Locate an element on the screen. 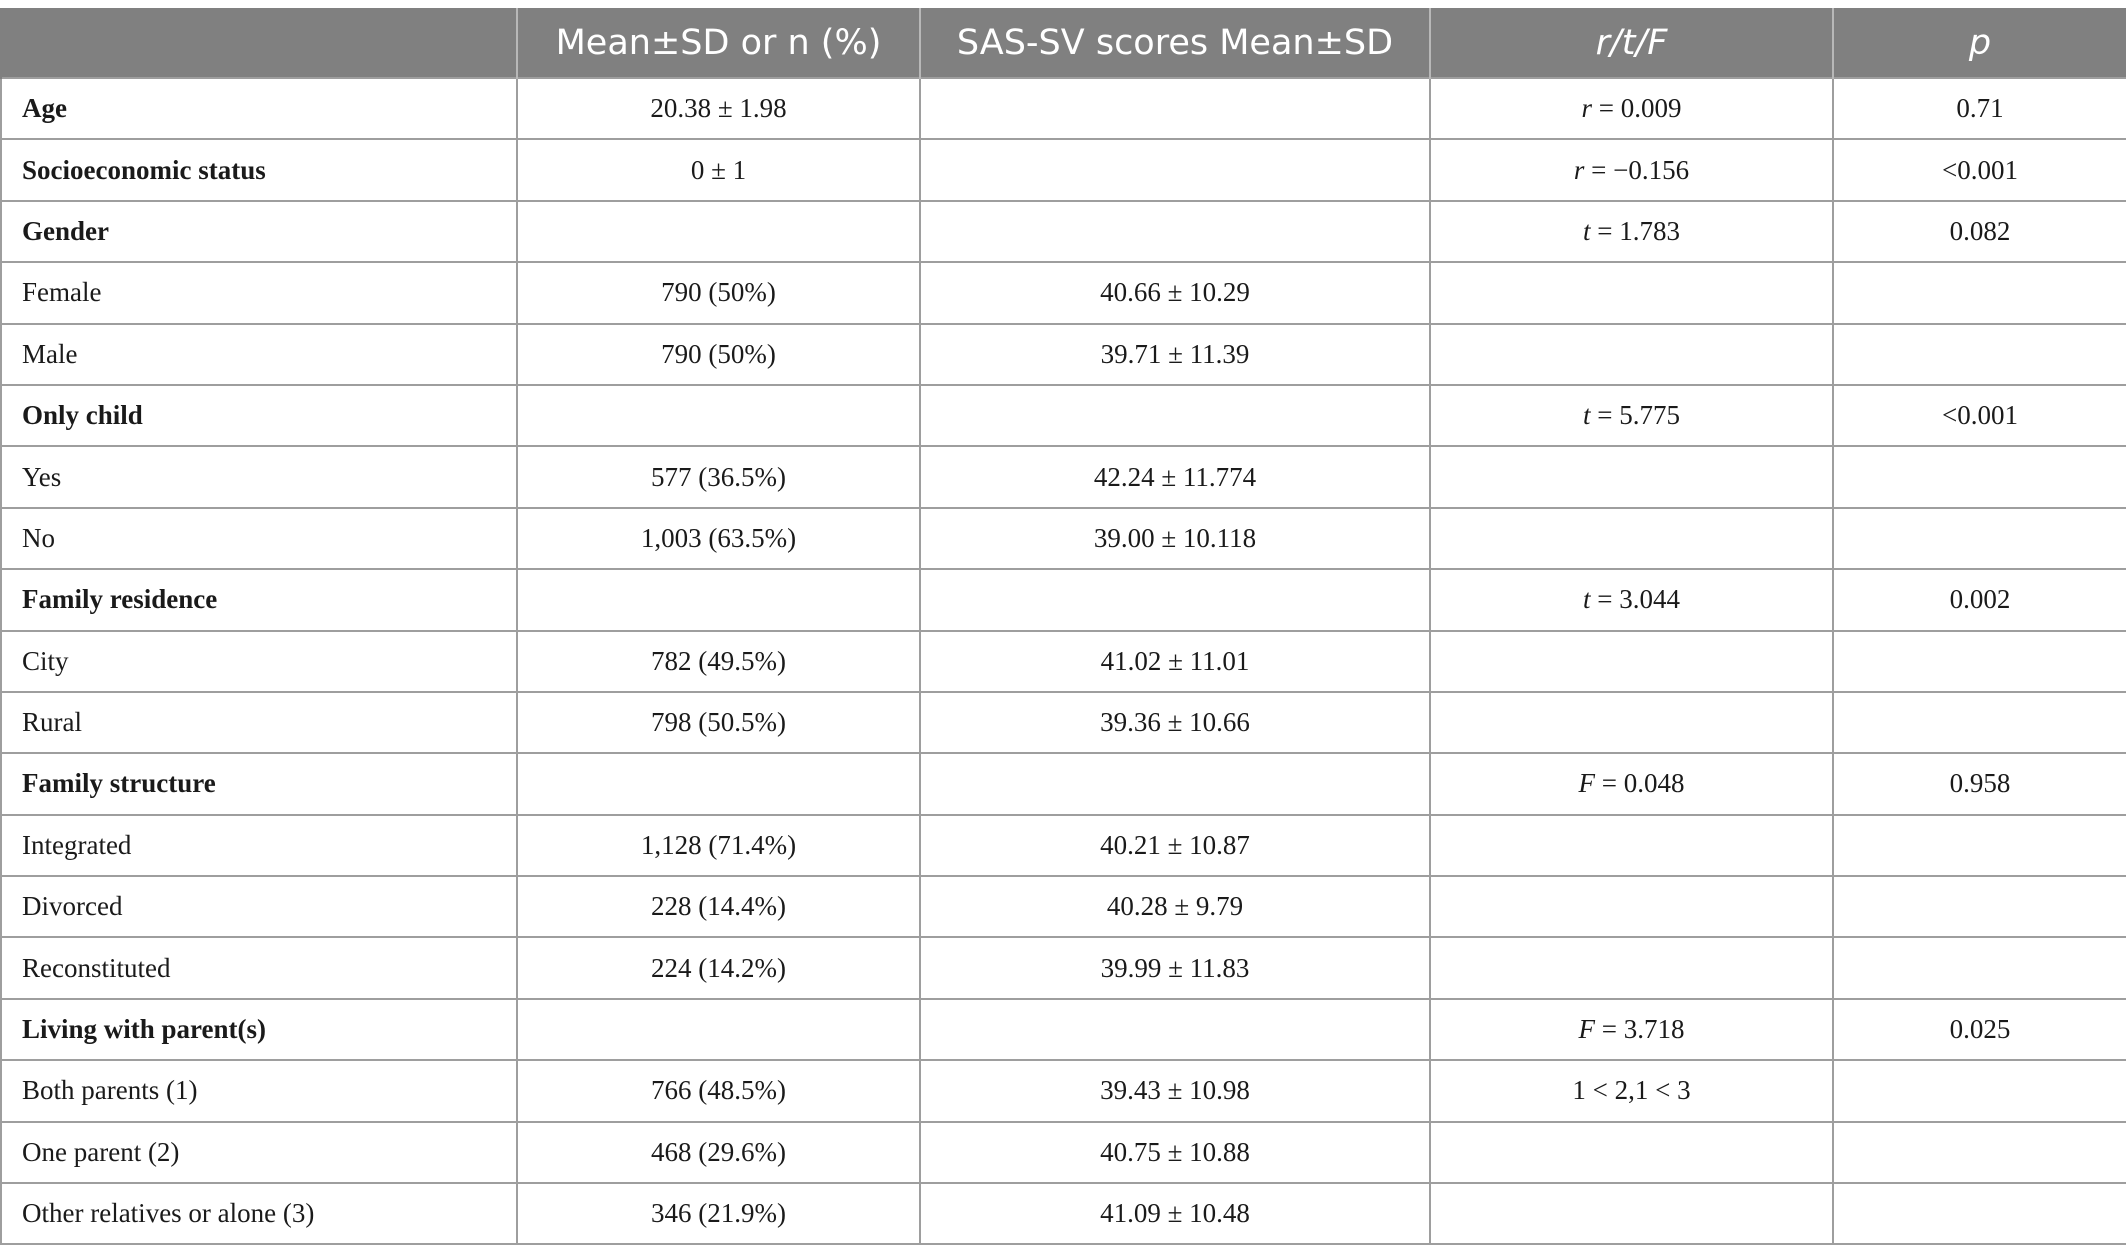 This screenshot has height=1259, width=2126. statistic-value: 1 < 2,1 < 3 is located at coordinates (1631, 1090).